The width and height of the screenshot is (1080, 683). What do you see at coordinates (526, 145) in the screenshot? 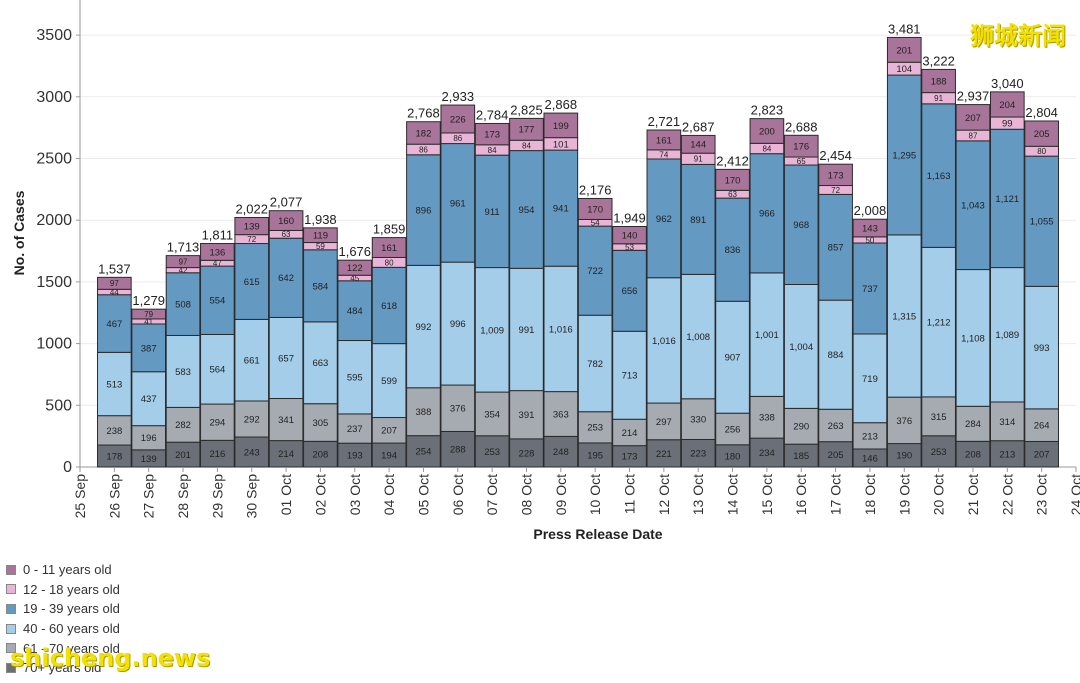
I see `segment-label: 84` at bounding box center [526, 145].